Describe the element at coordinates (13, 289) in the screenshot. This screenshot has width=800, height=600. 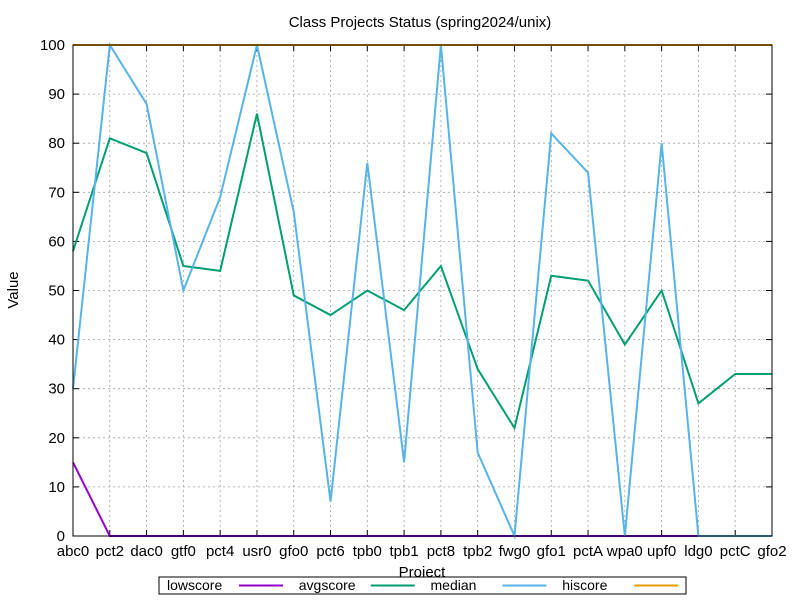
I see `y-axis-label: Value` at that location.